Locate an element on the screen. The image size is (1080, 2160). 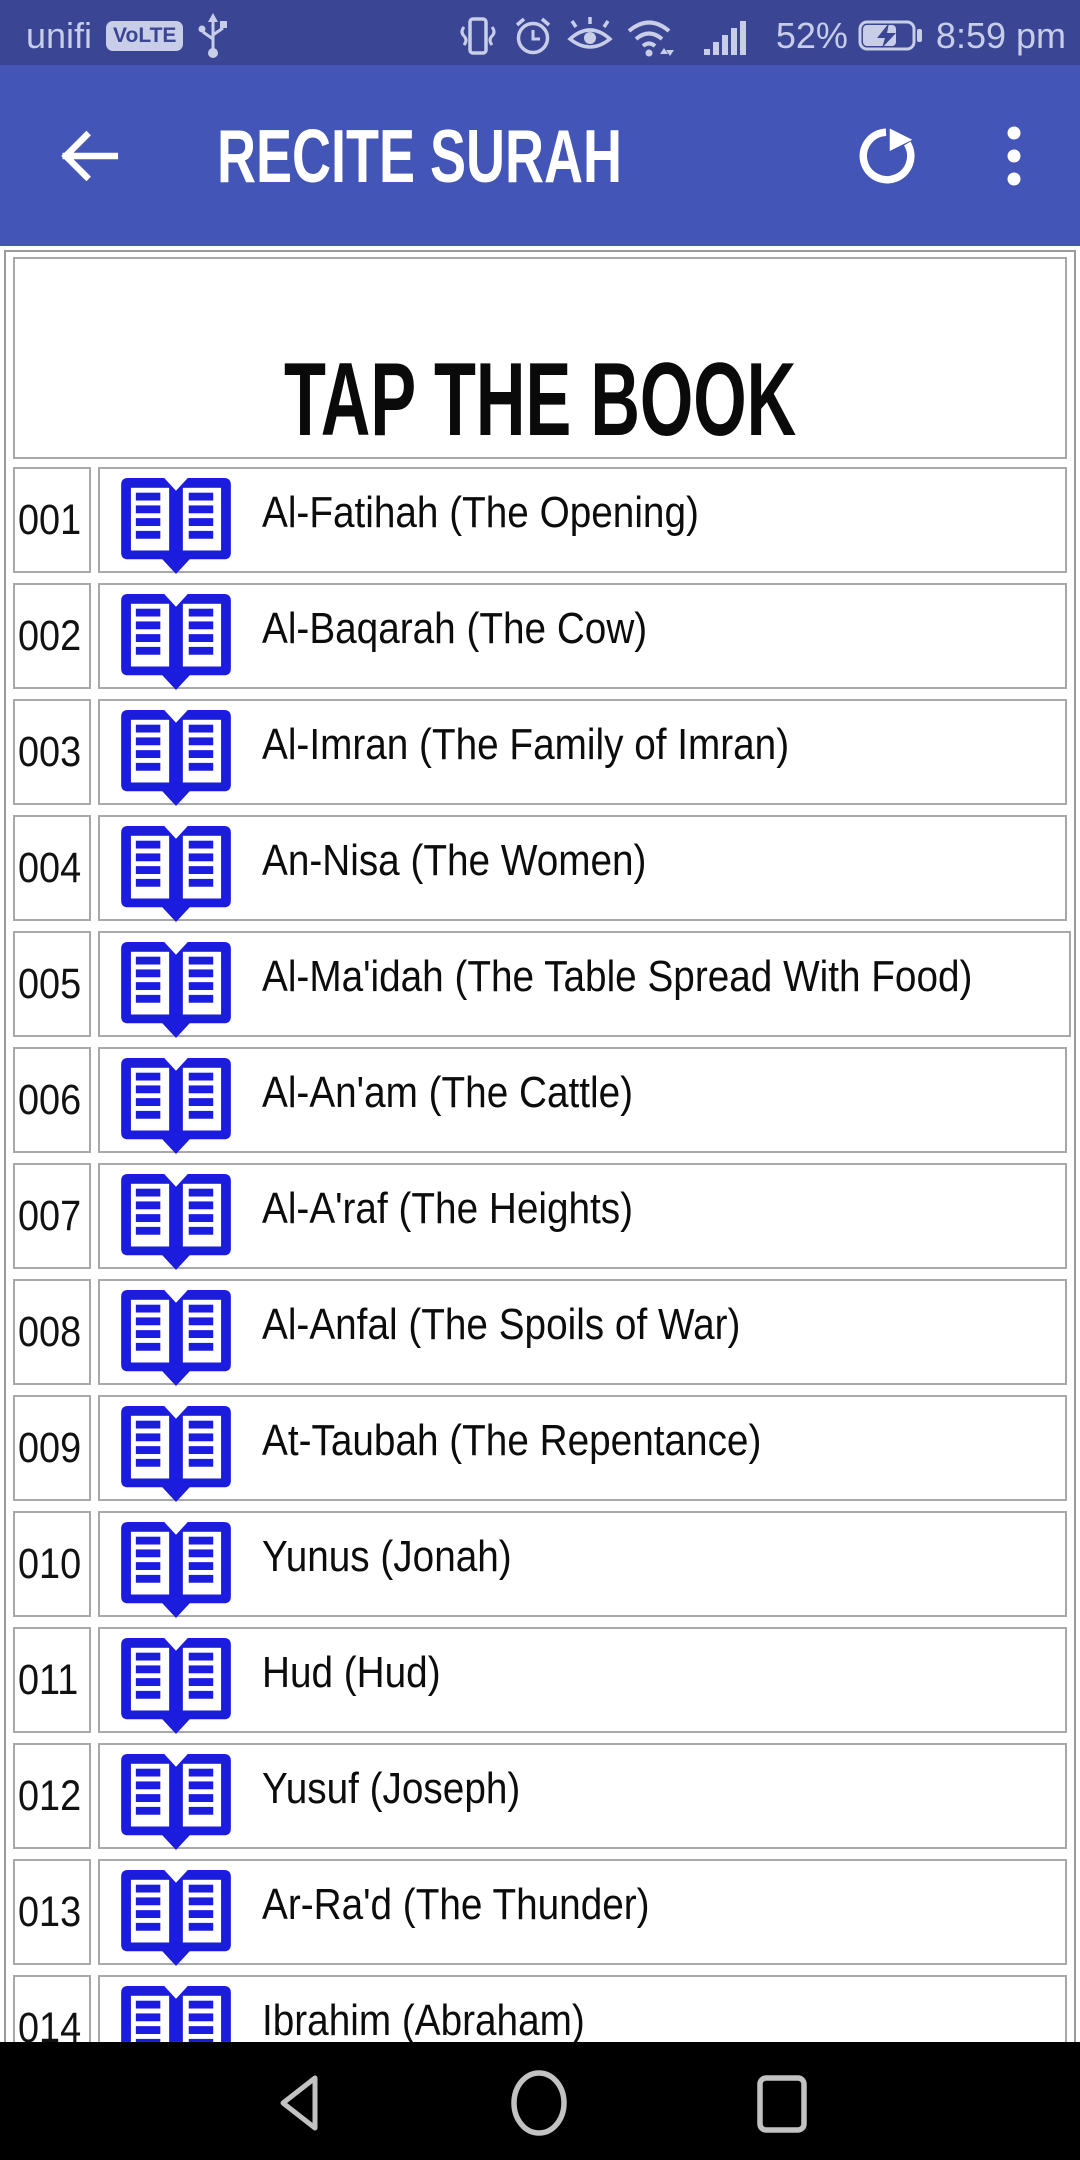
recents-nav-icon is located at coordinates (782, 2104).